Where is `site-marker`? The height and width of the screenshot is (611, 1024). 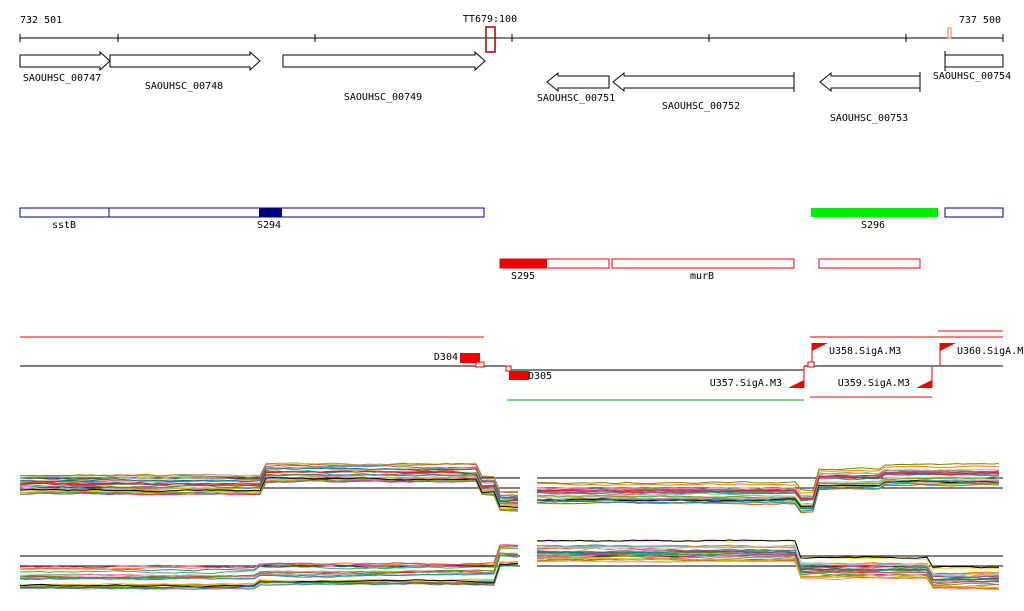
site-marker is located at coordinates (949, 33).